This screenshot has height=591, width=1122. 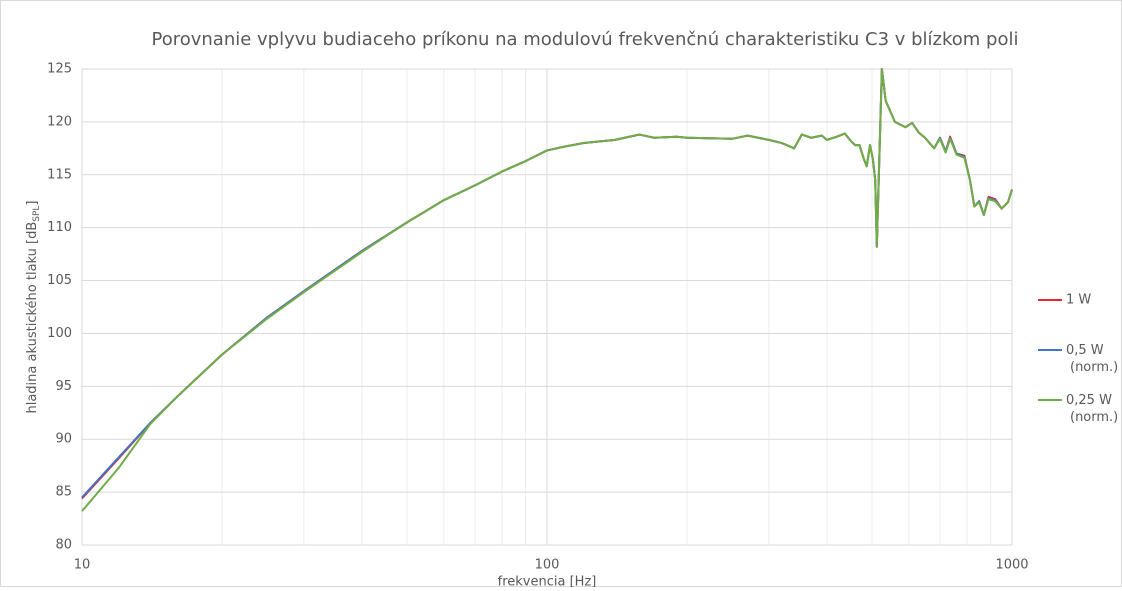 I want to click on legend-label-line: 0,5 W, so click(x=1085, y=350).